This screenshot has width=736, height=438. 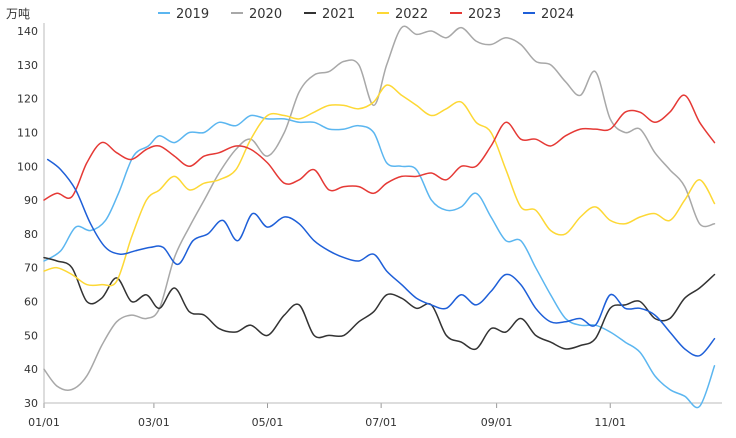 I want to click on chart-legend: 2019 2020 2021 2022 2023 2024, so click(x=366, y=14).